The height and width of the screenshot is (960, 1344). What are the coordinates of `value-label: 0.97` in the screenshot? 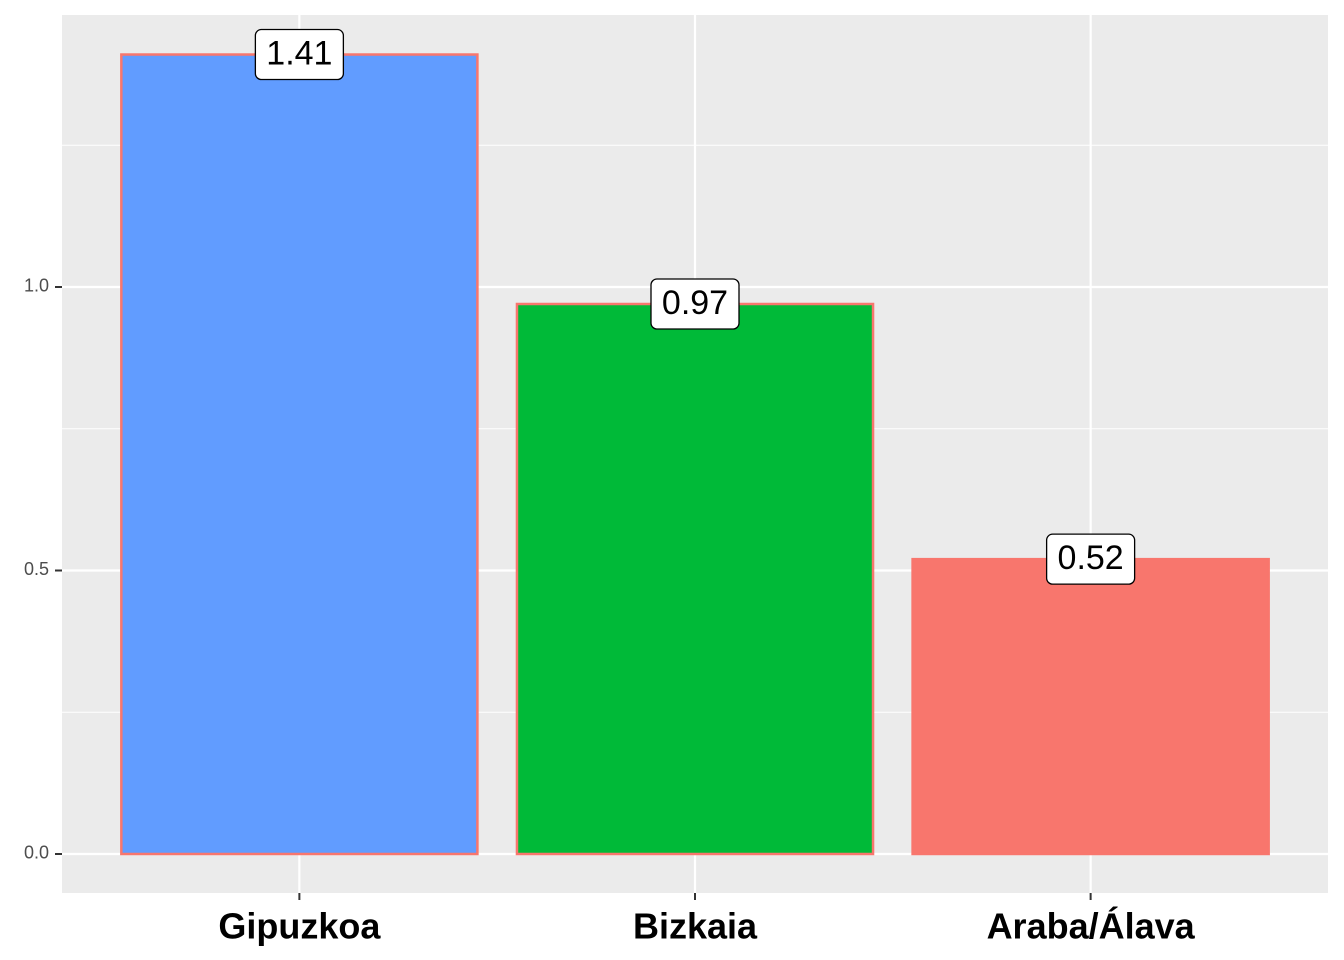 It's located at (695, 303).